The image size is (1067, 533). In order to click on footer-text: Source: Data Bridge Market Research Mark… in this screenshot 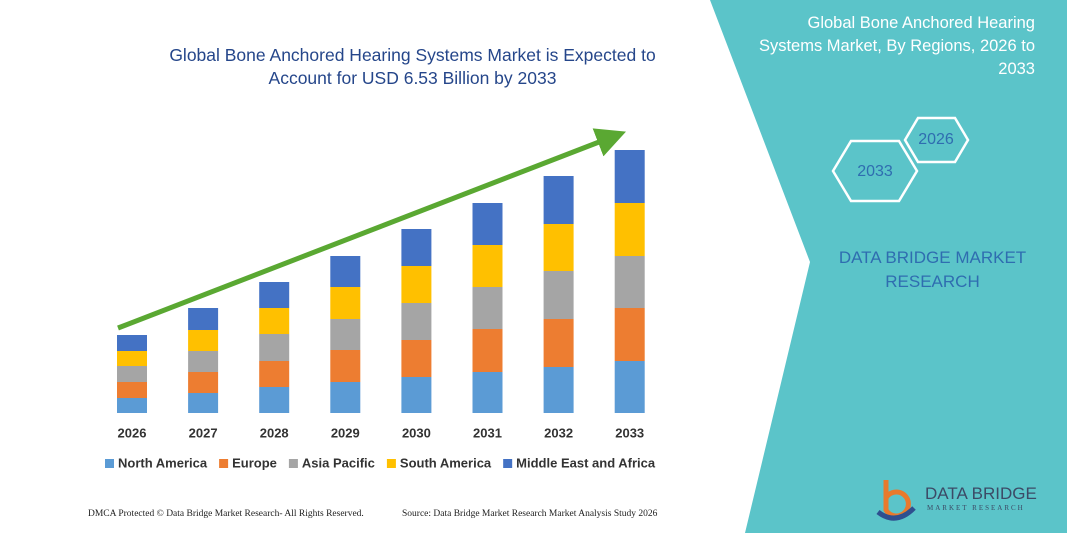, I will do `click(530, 514)`.